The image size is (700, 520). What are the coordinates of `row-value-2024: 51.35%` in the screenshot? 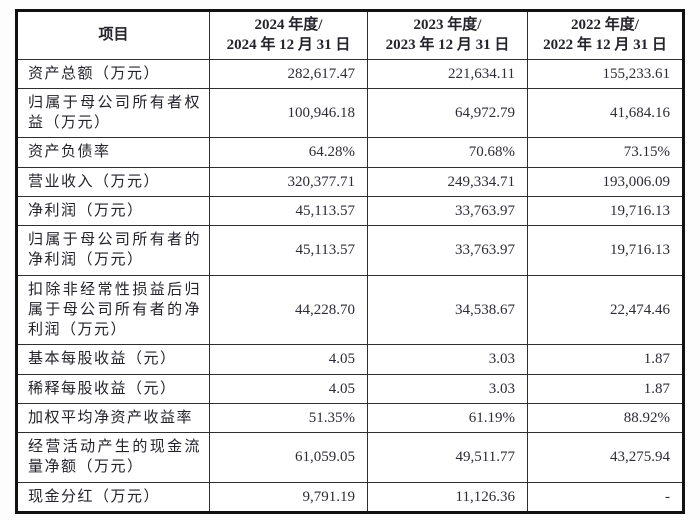 It's located at (288, 418).